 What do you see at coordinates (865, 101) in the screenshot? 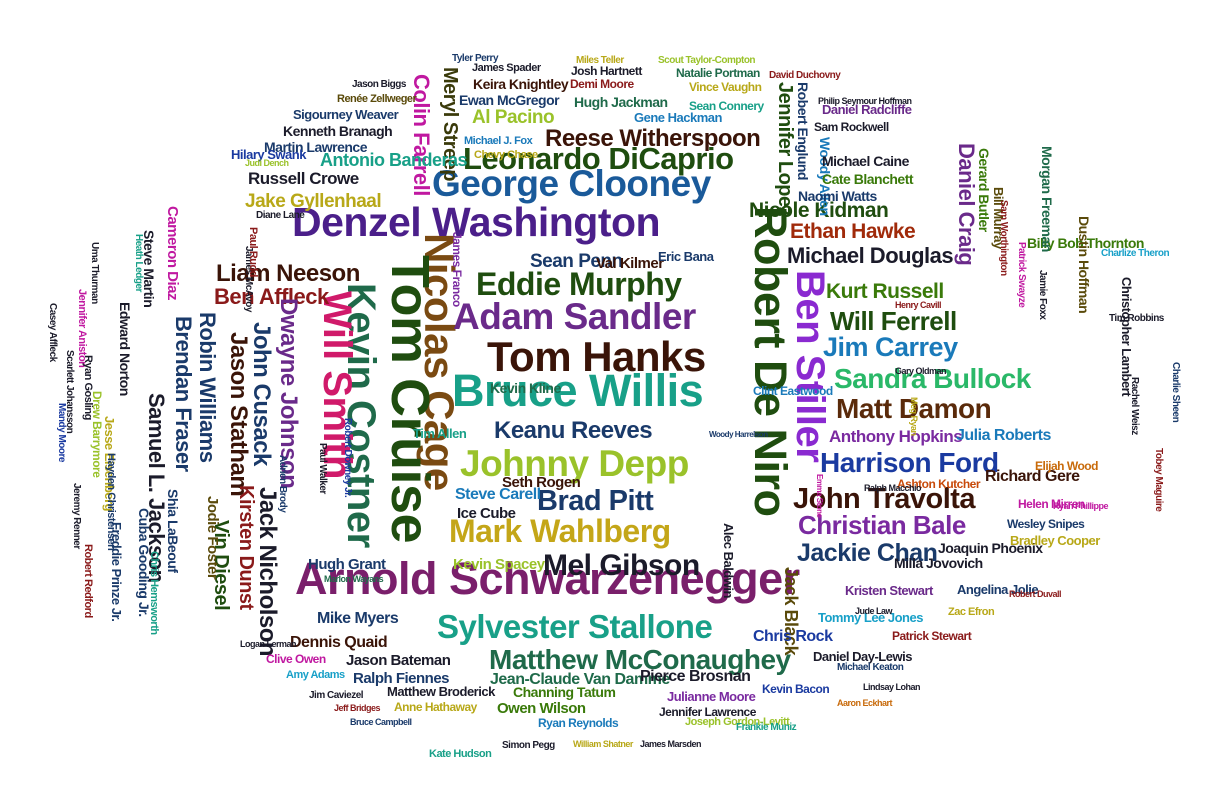
I see `cloud-word: Philip Seymour Hoffman` at bounding box center [865, 101].